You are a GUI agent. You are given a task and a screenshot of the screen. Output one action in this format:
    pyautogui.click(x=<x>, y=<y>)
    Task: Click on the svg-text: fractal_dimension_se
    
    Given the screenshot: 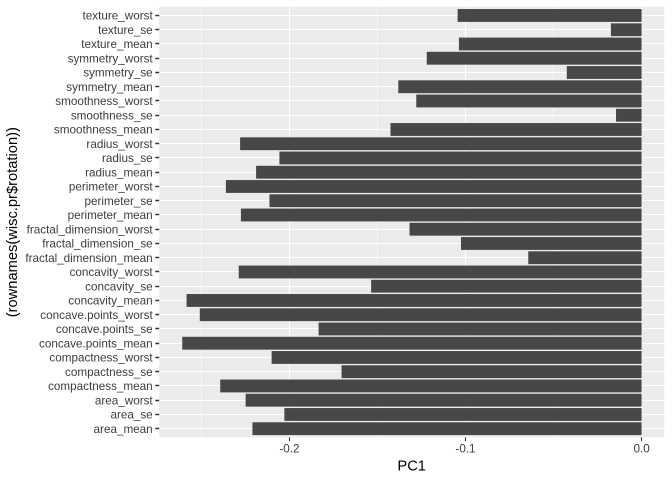 What is the action you would take?
    pyautogui.click(x=97, y=244)
    